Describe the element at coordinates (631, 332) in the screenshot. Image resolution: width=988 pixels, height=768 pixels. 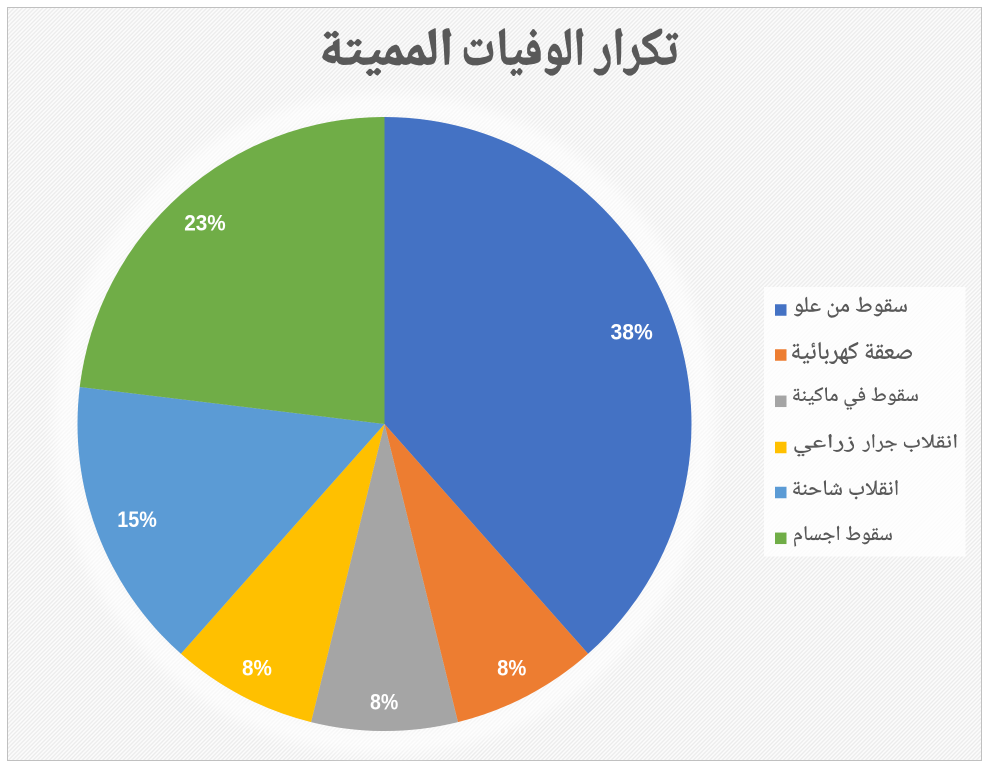
I see `svg-text: 38%` at that location.